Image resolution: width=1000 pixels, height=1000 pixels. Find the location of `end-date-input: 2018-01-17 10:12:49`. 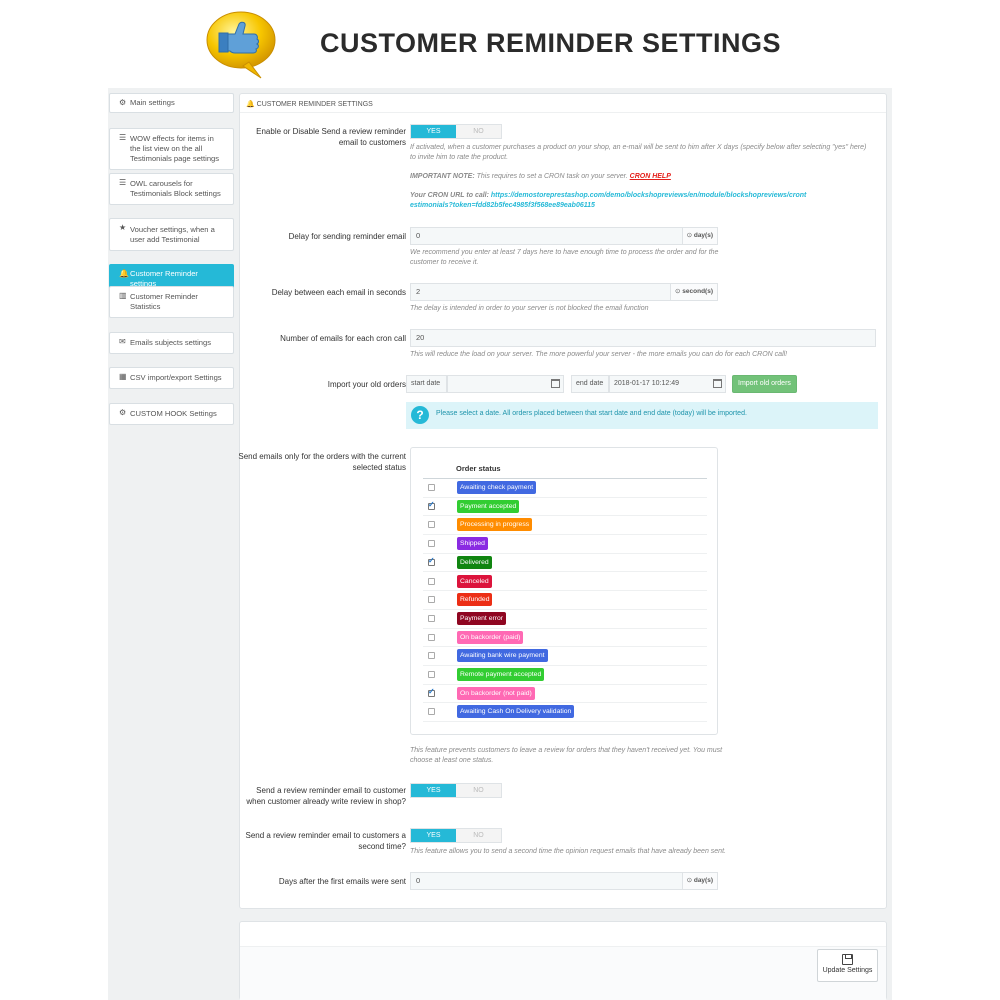

end-date-input: 2018-01-17 10:12:49 is located at coordinates (667, 384).